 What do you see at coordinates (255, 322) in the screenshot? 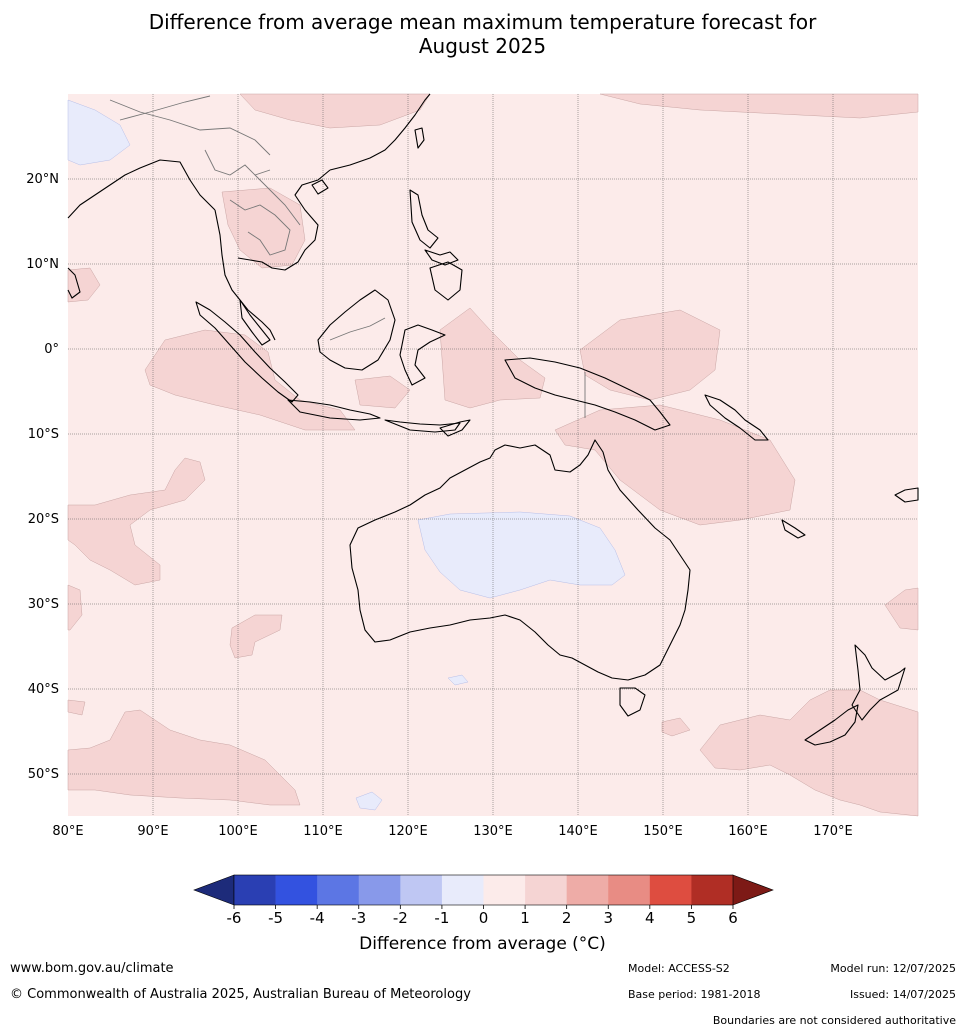
I see `coast-malay-peninsula` at bounding box center [255, 322].